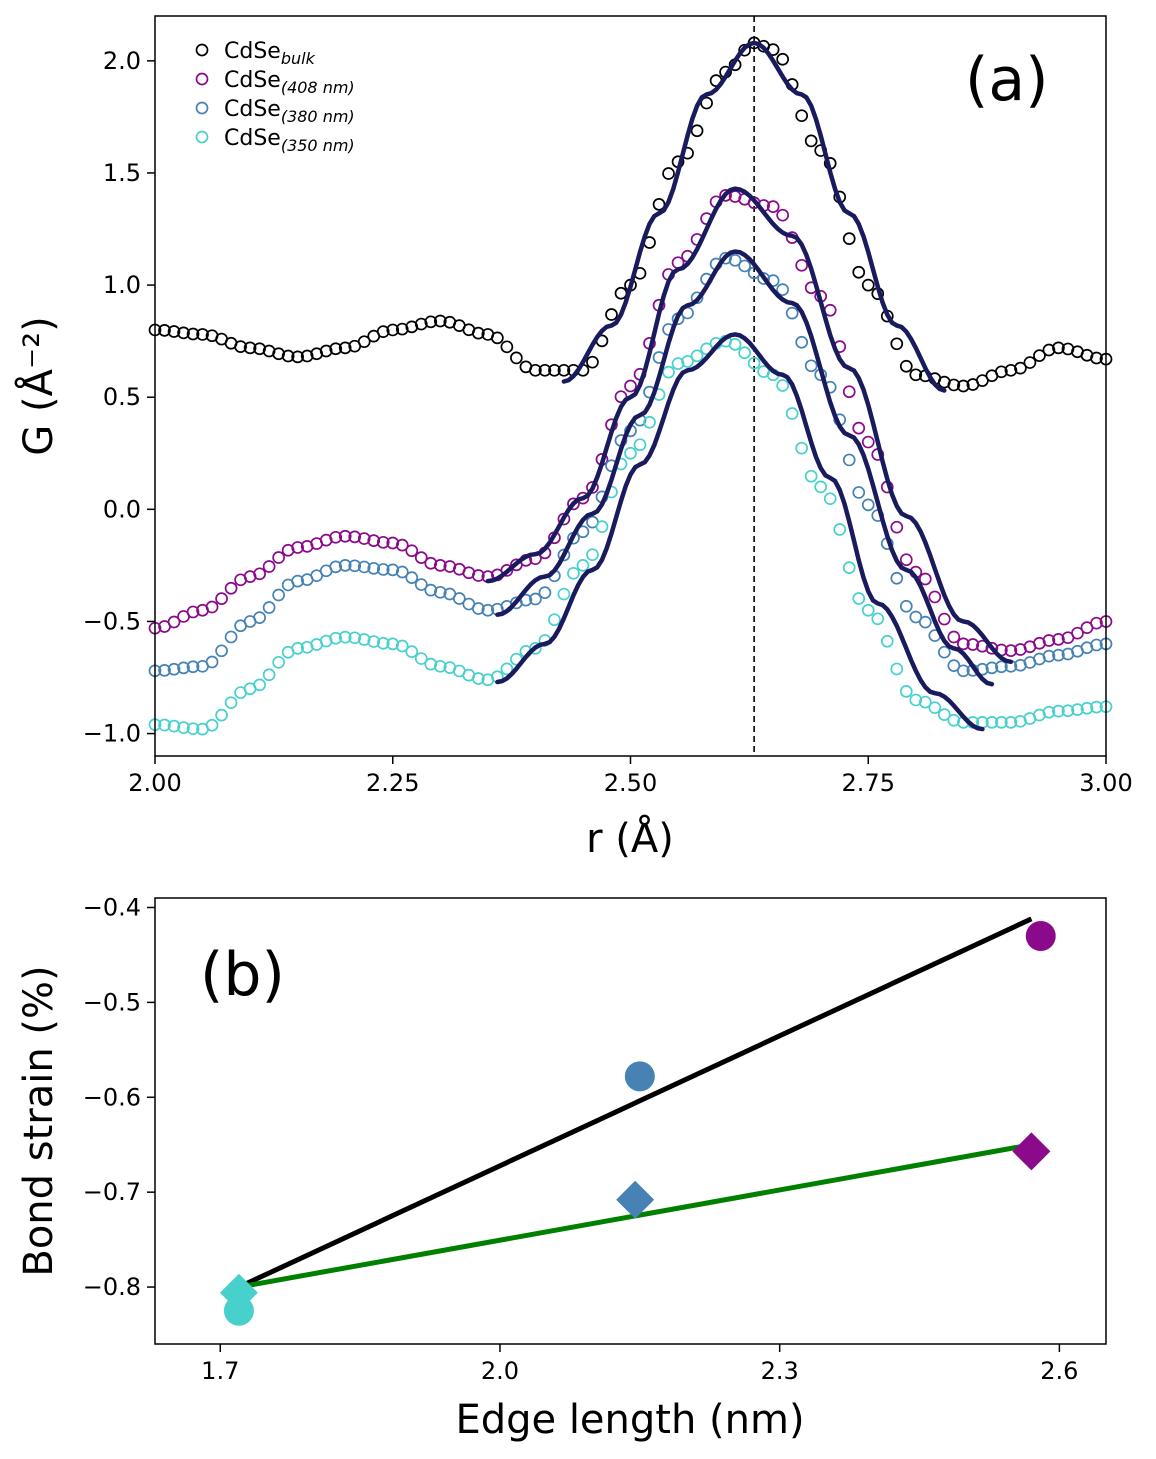 This screenshot has width=1156, height=1459. I want to click on y-tick-label: −0.4, so click(112, 907).